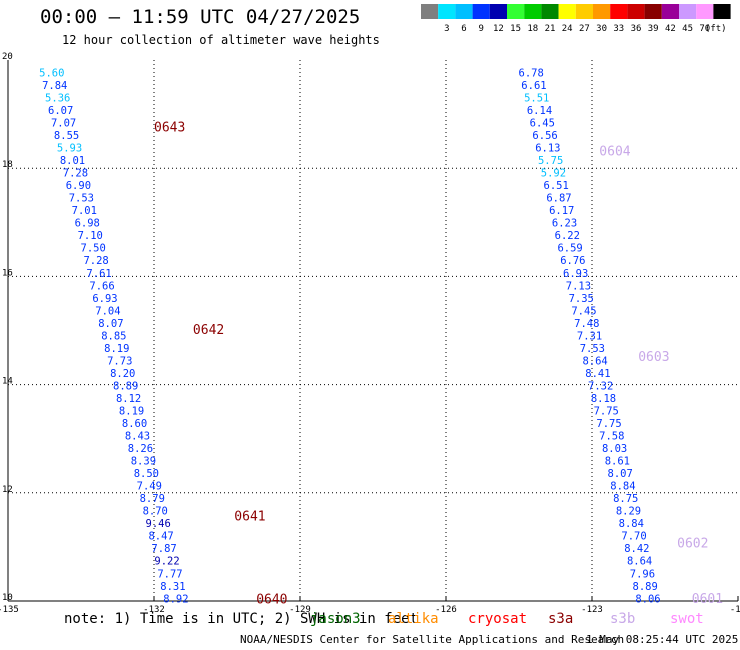  I want to click on legend-label: 70, so click(704, 29).